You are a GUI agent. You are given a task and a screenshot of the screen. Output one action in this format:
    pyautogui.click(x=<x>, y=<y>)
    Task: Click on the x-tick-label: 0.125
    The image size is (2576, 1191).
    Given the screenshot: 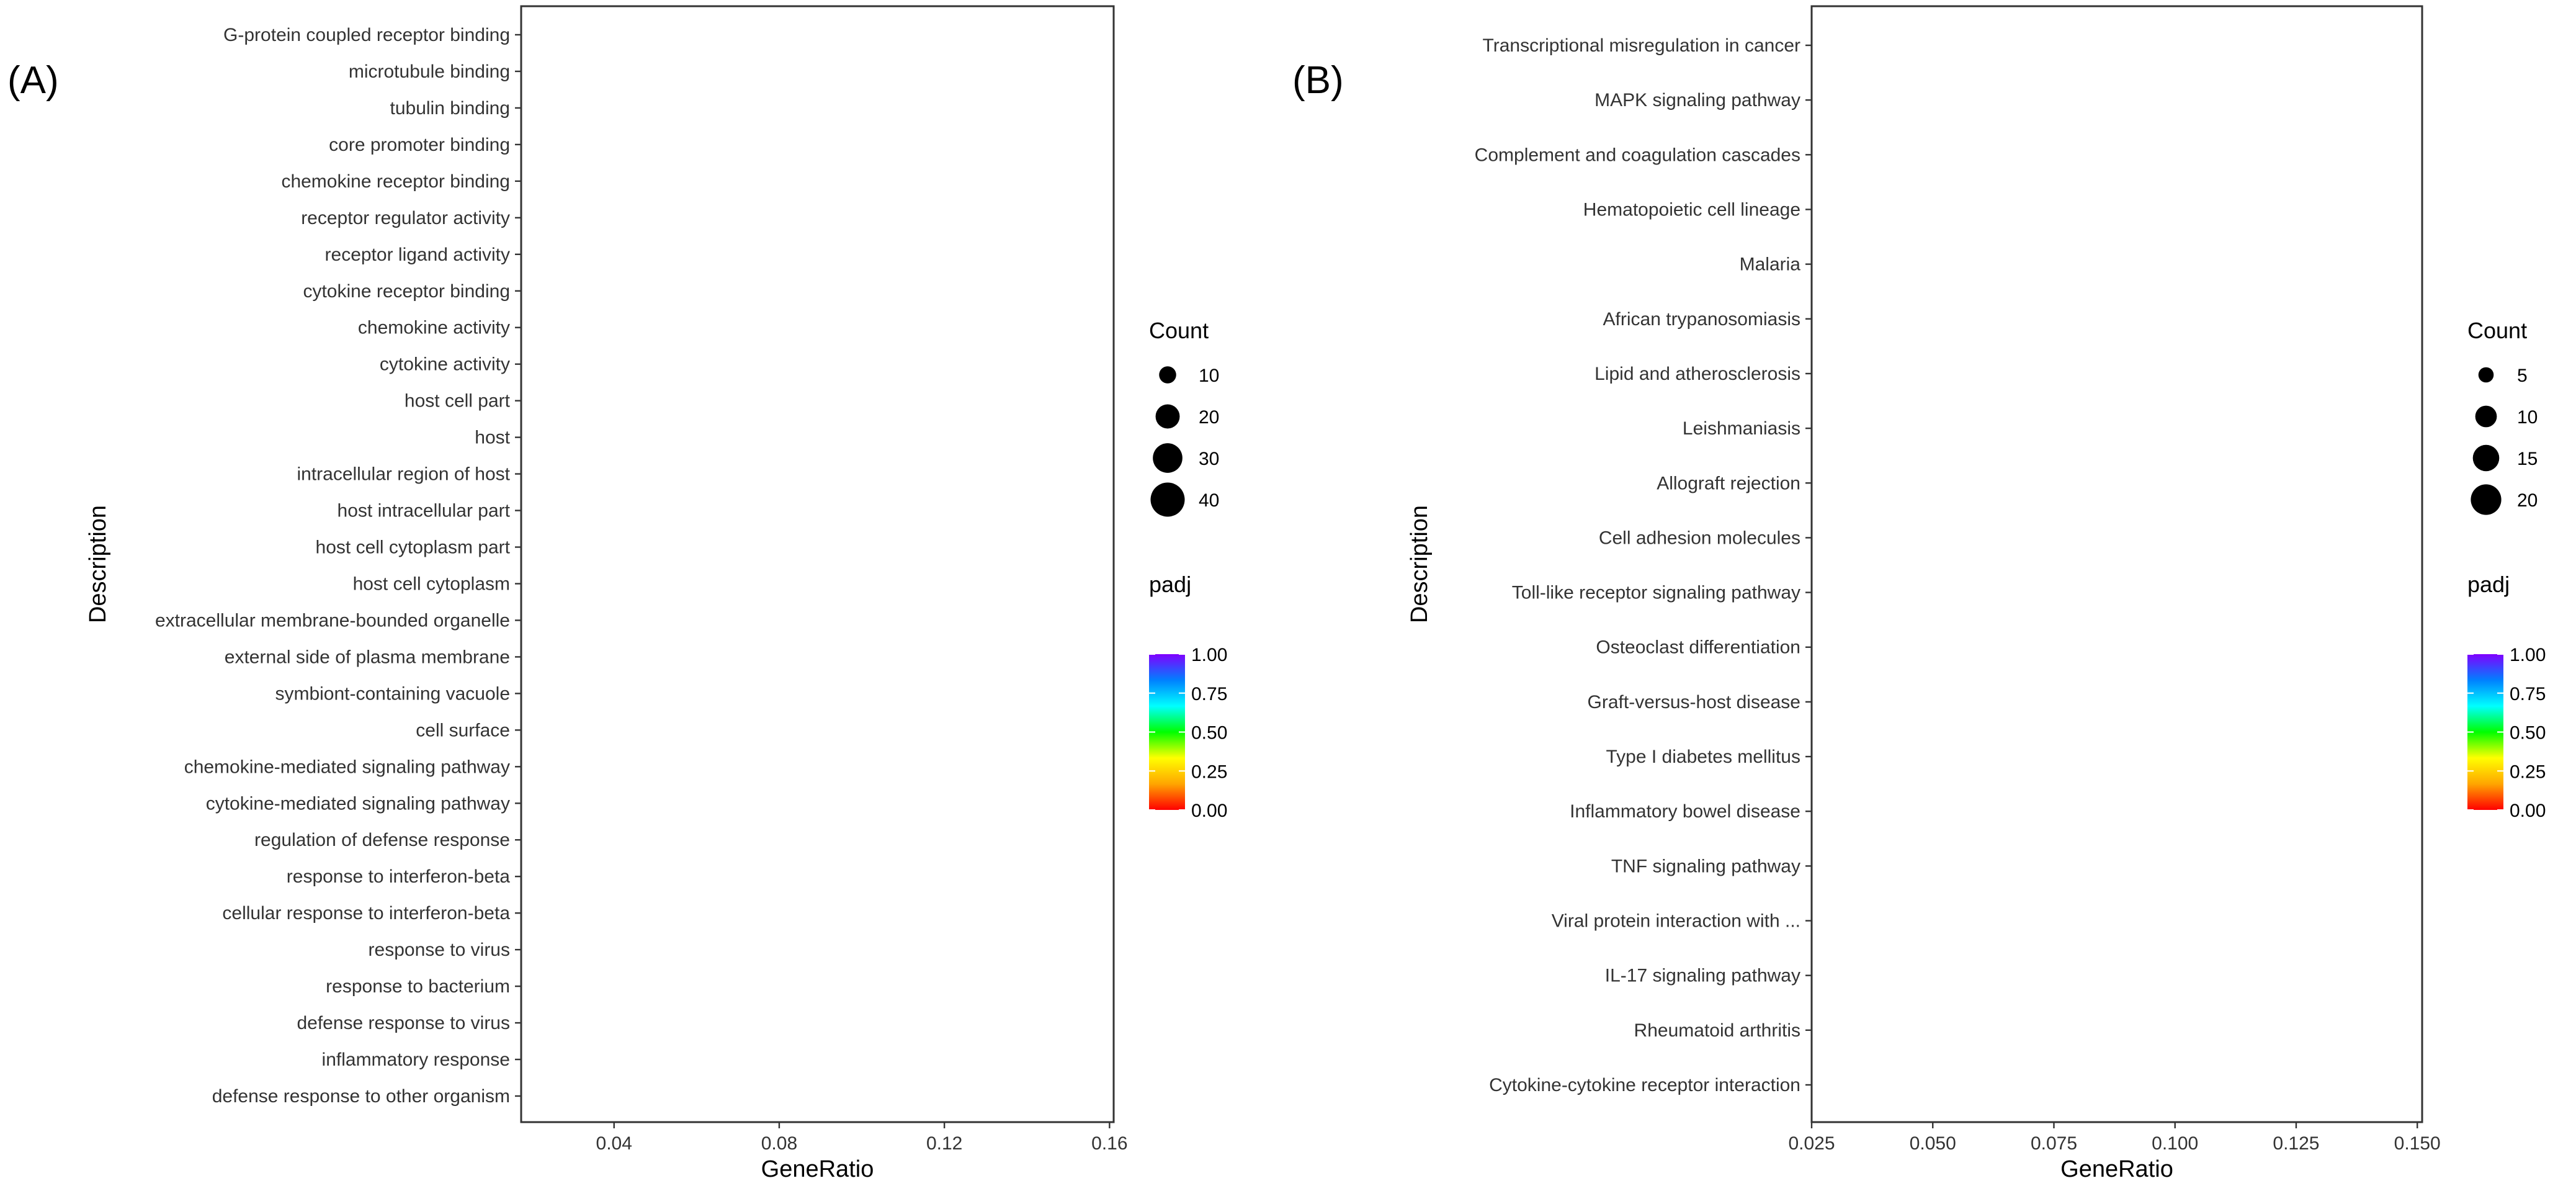 What is the action you would take?
    pyautogui.click(x=2296, y=1143)
    